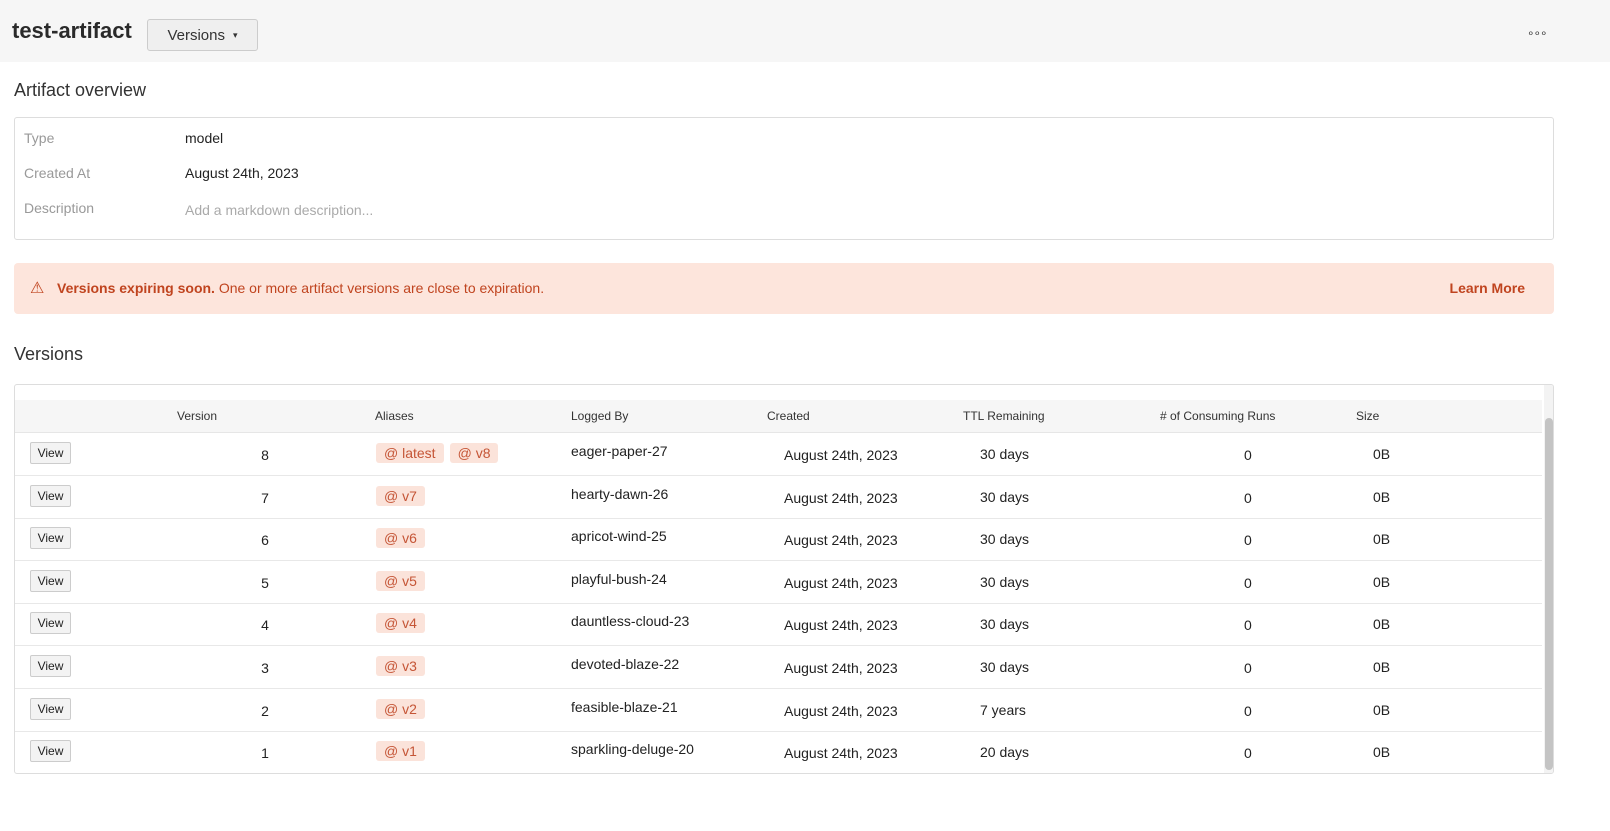  Describe the element at coordinates (619, 536) in the screenshot. I see `logged-by-run: apricot-wind-25` at that location.